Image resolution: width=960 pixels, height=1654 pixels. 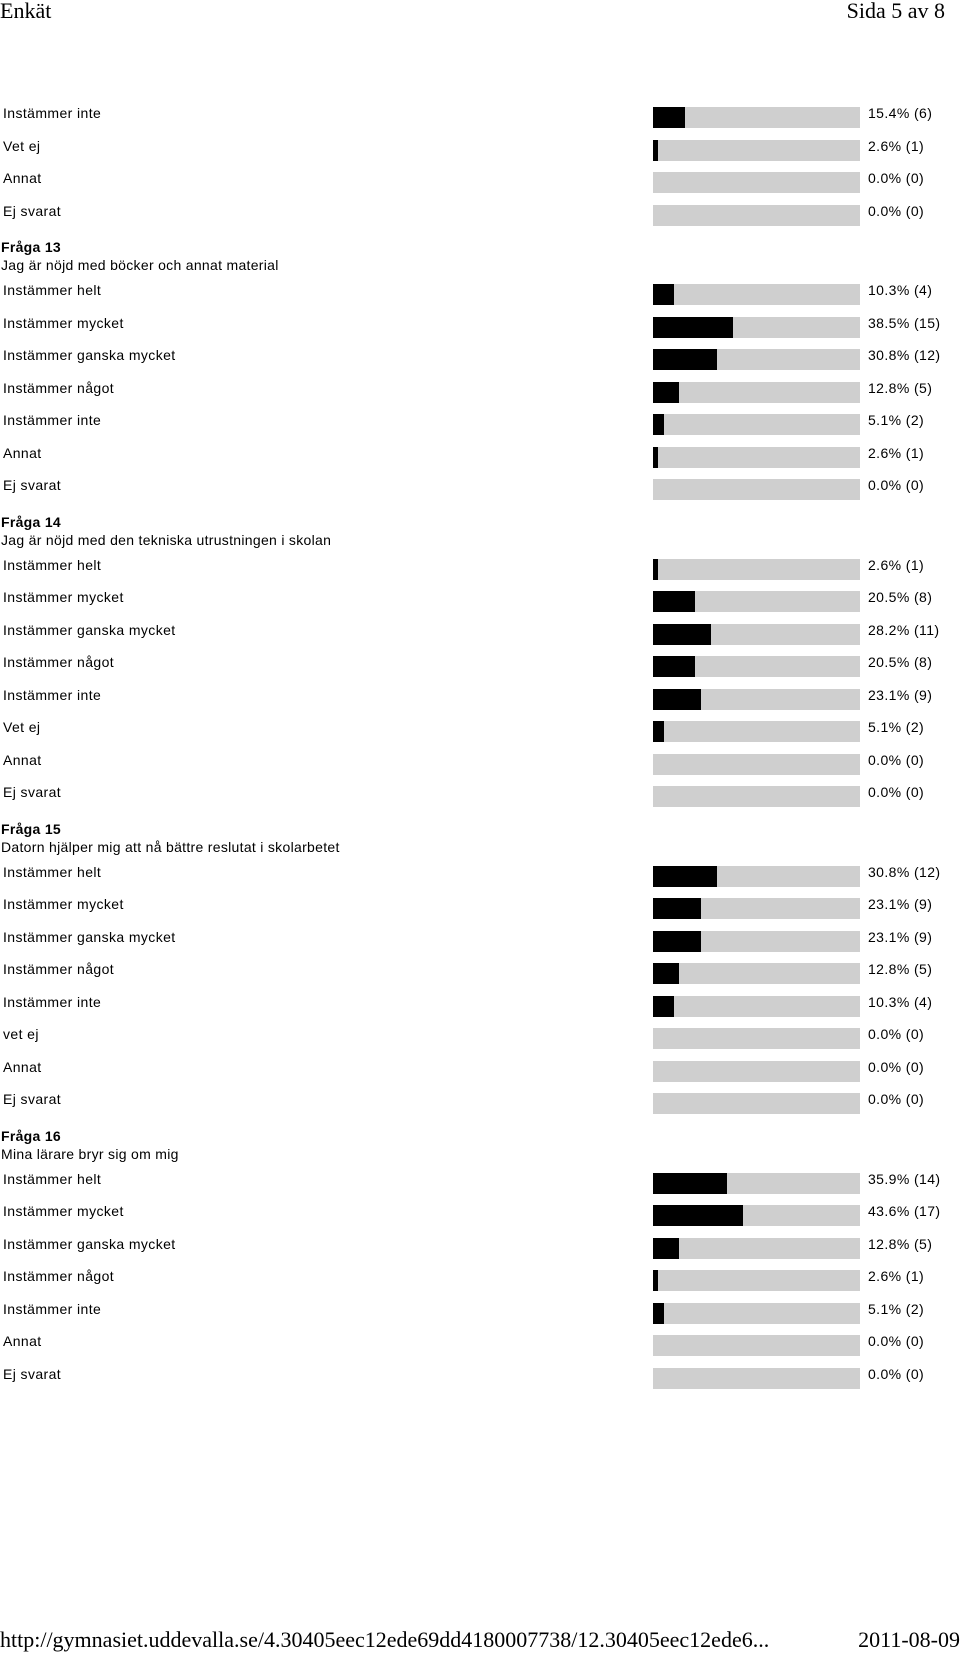 I want to click on result-percentage: 15.4% (6), so click(x=900, y=113).